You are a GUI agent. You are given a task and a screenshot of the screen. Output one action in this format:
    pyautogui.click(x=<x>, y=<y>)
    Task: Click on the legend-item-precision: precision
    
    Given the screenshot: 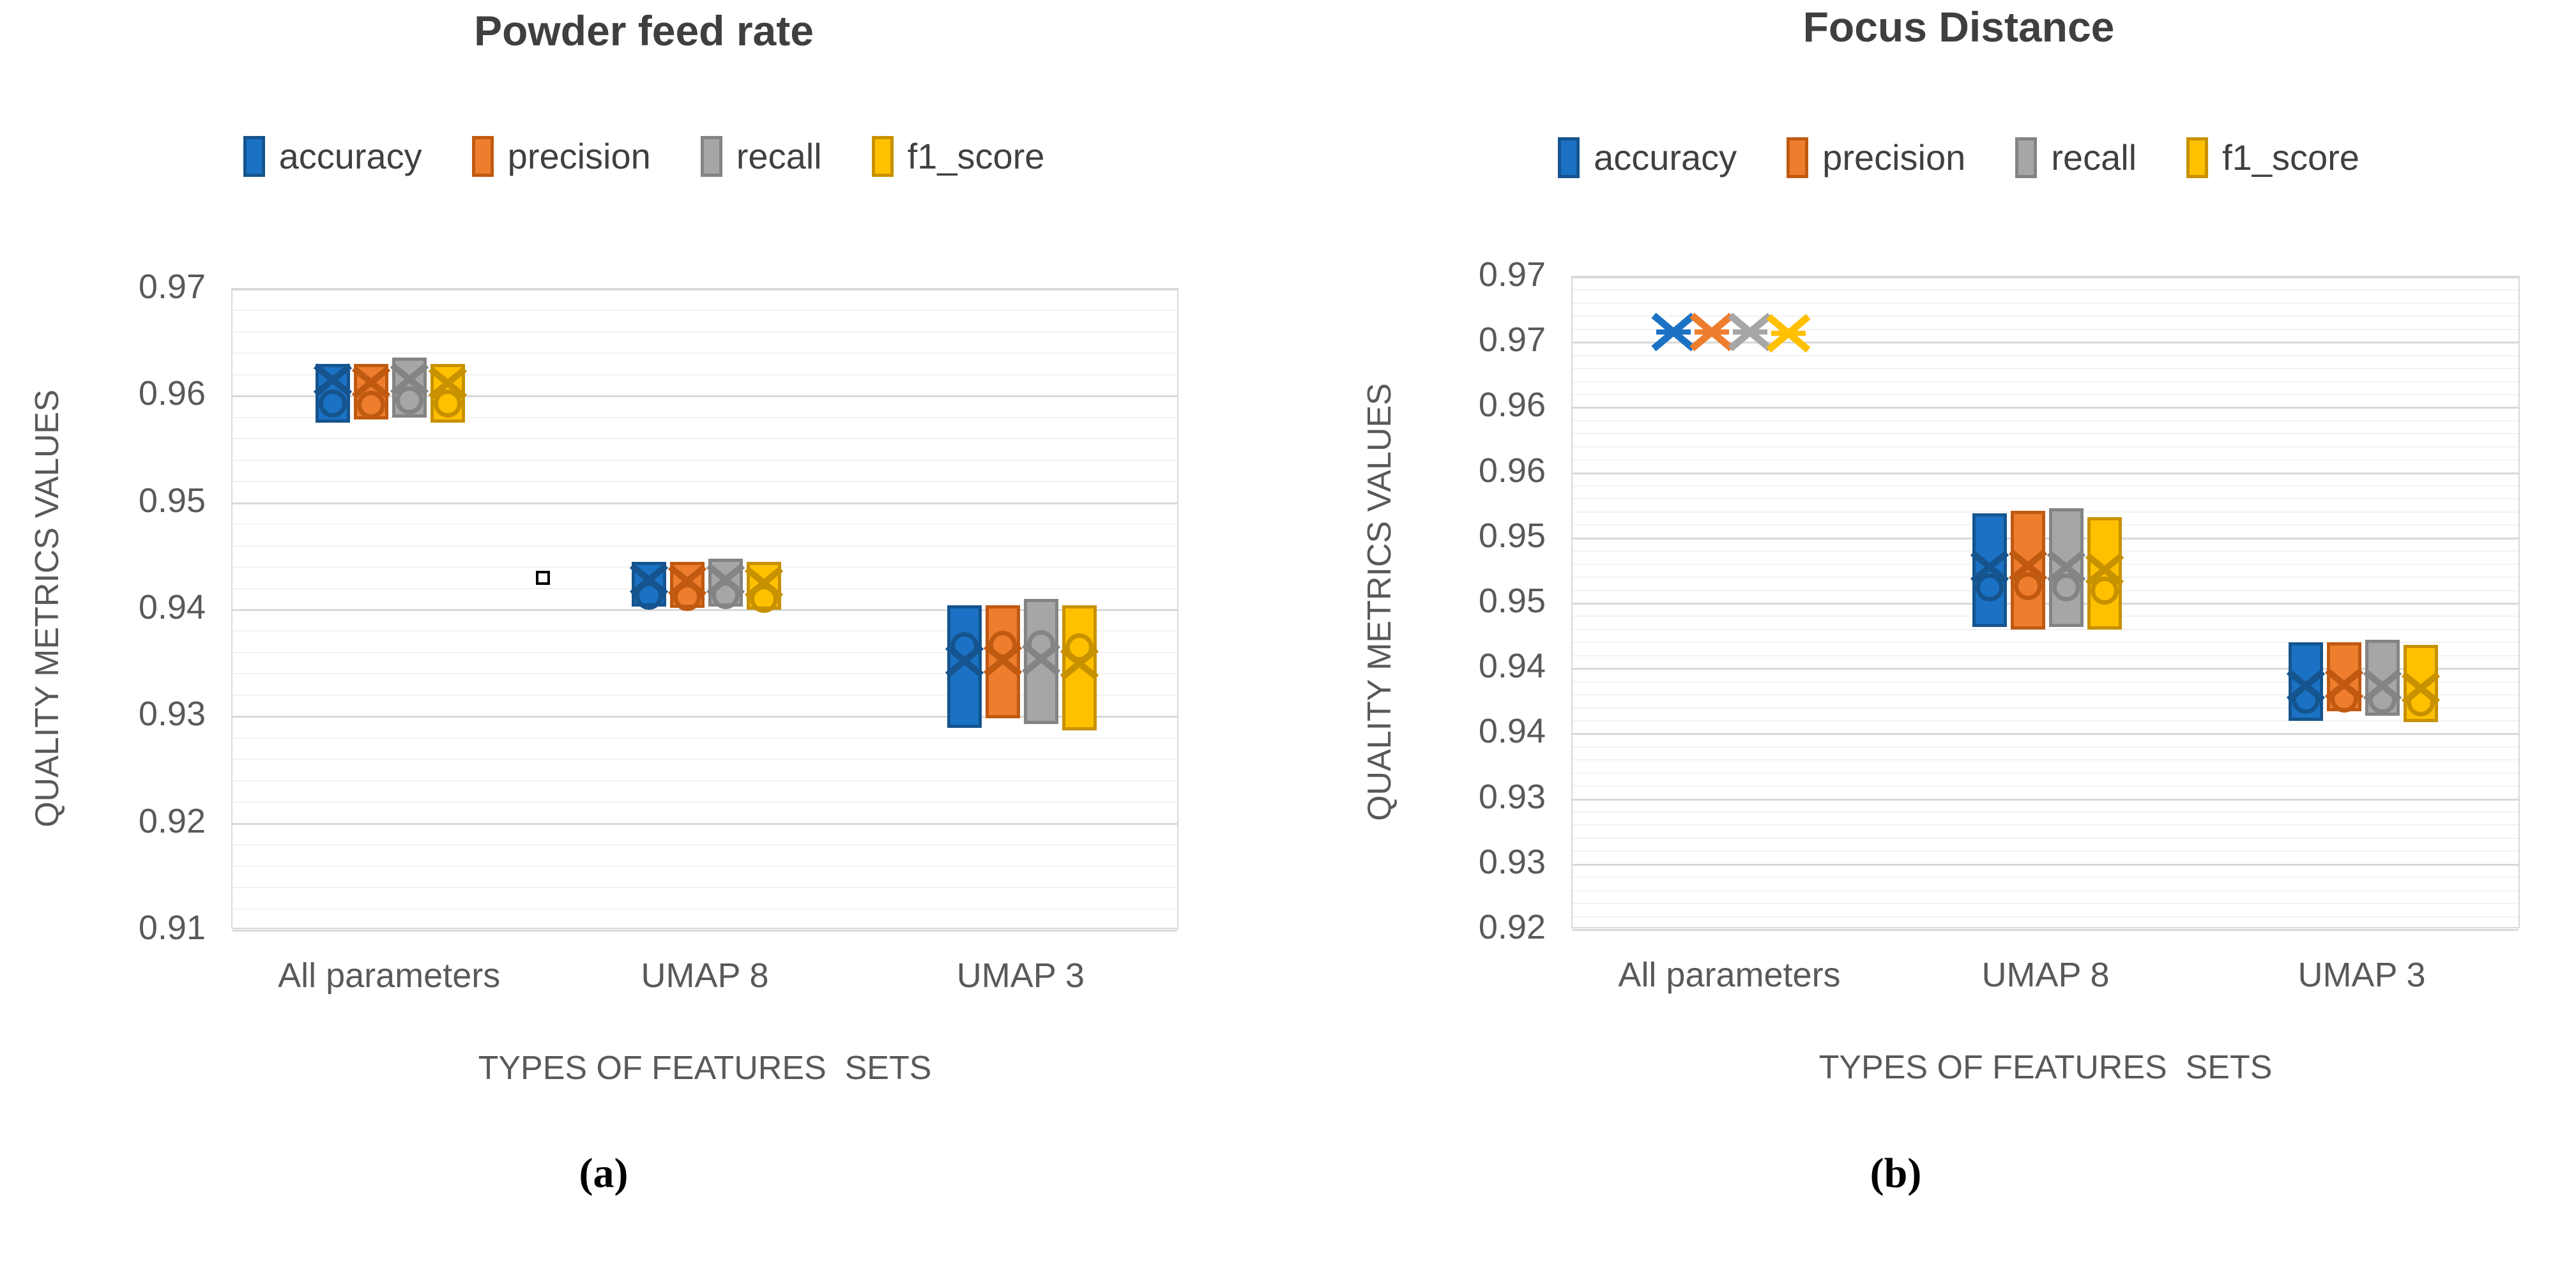 What is the action you would take?
    pyautogui.click(x=561, y=156)
    